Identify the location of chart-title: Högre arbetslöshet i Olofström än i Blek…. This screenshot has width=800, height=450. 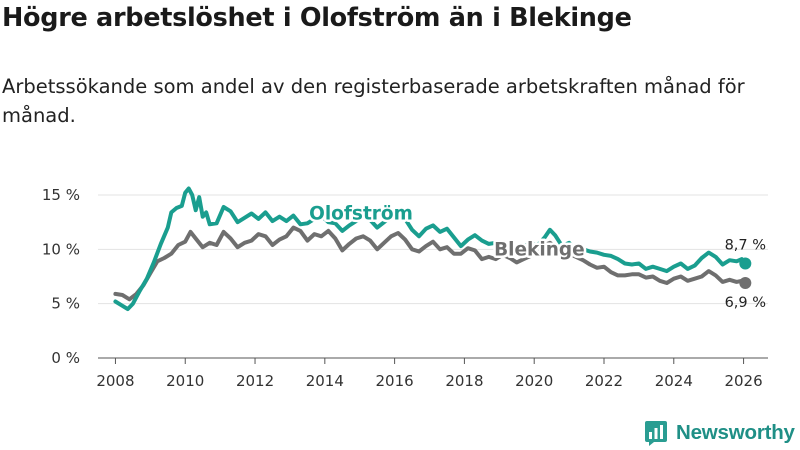
(317, 18).